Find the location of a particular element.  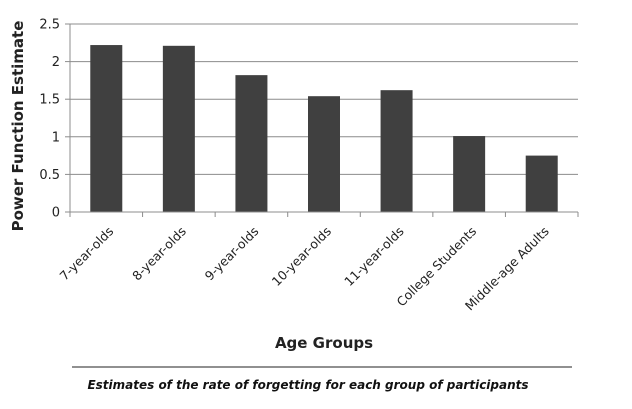

x-tick-label: 11-year-olds is located at coordinates (373, 256).